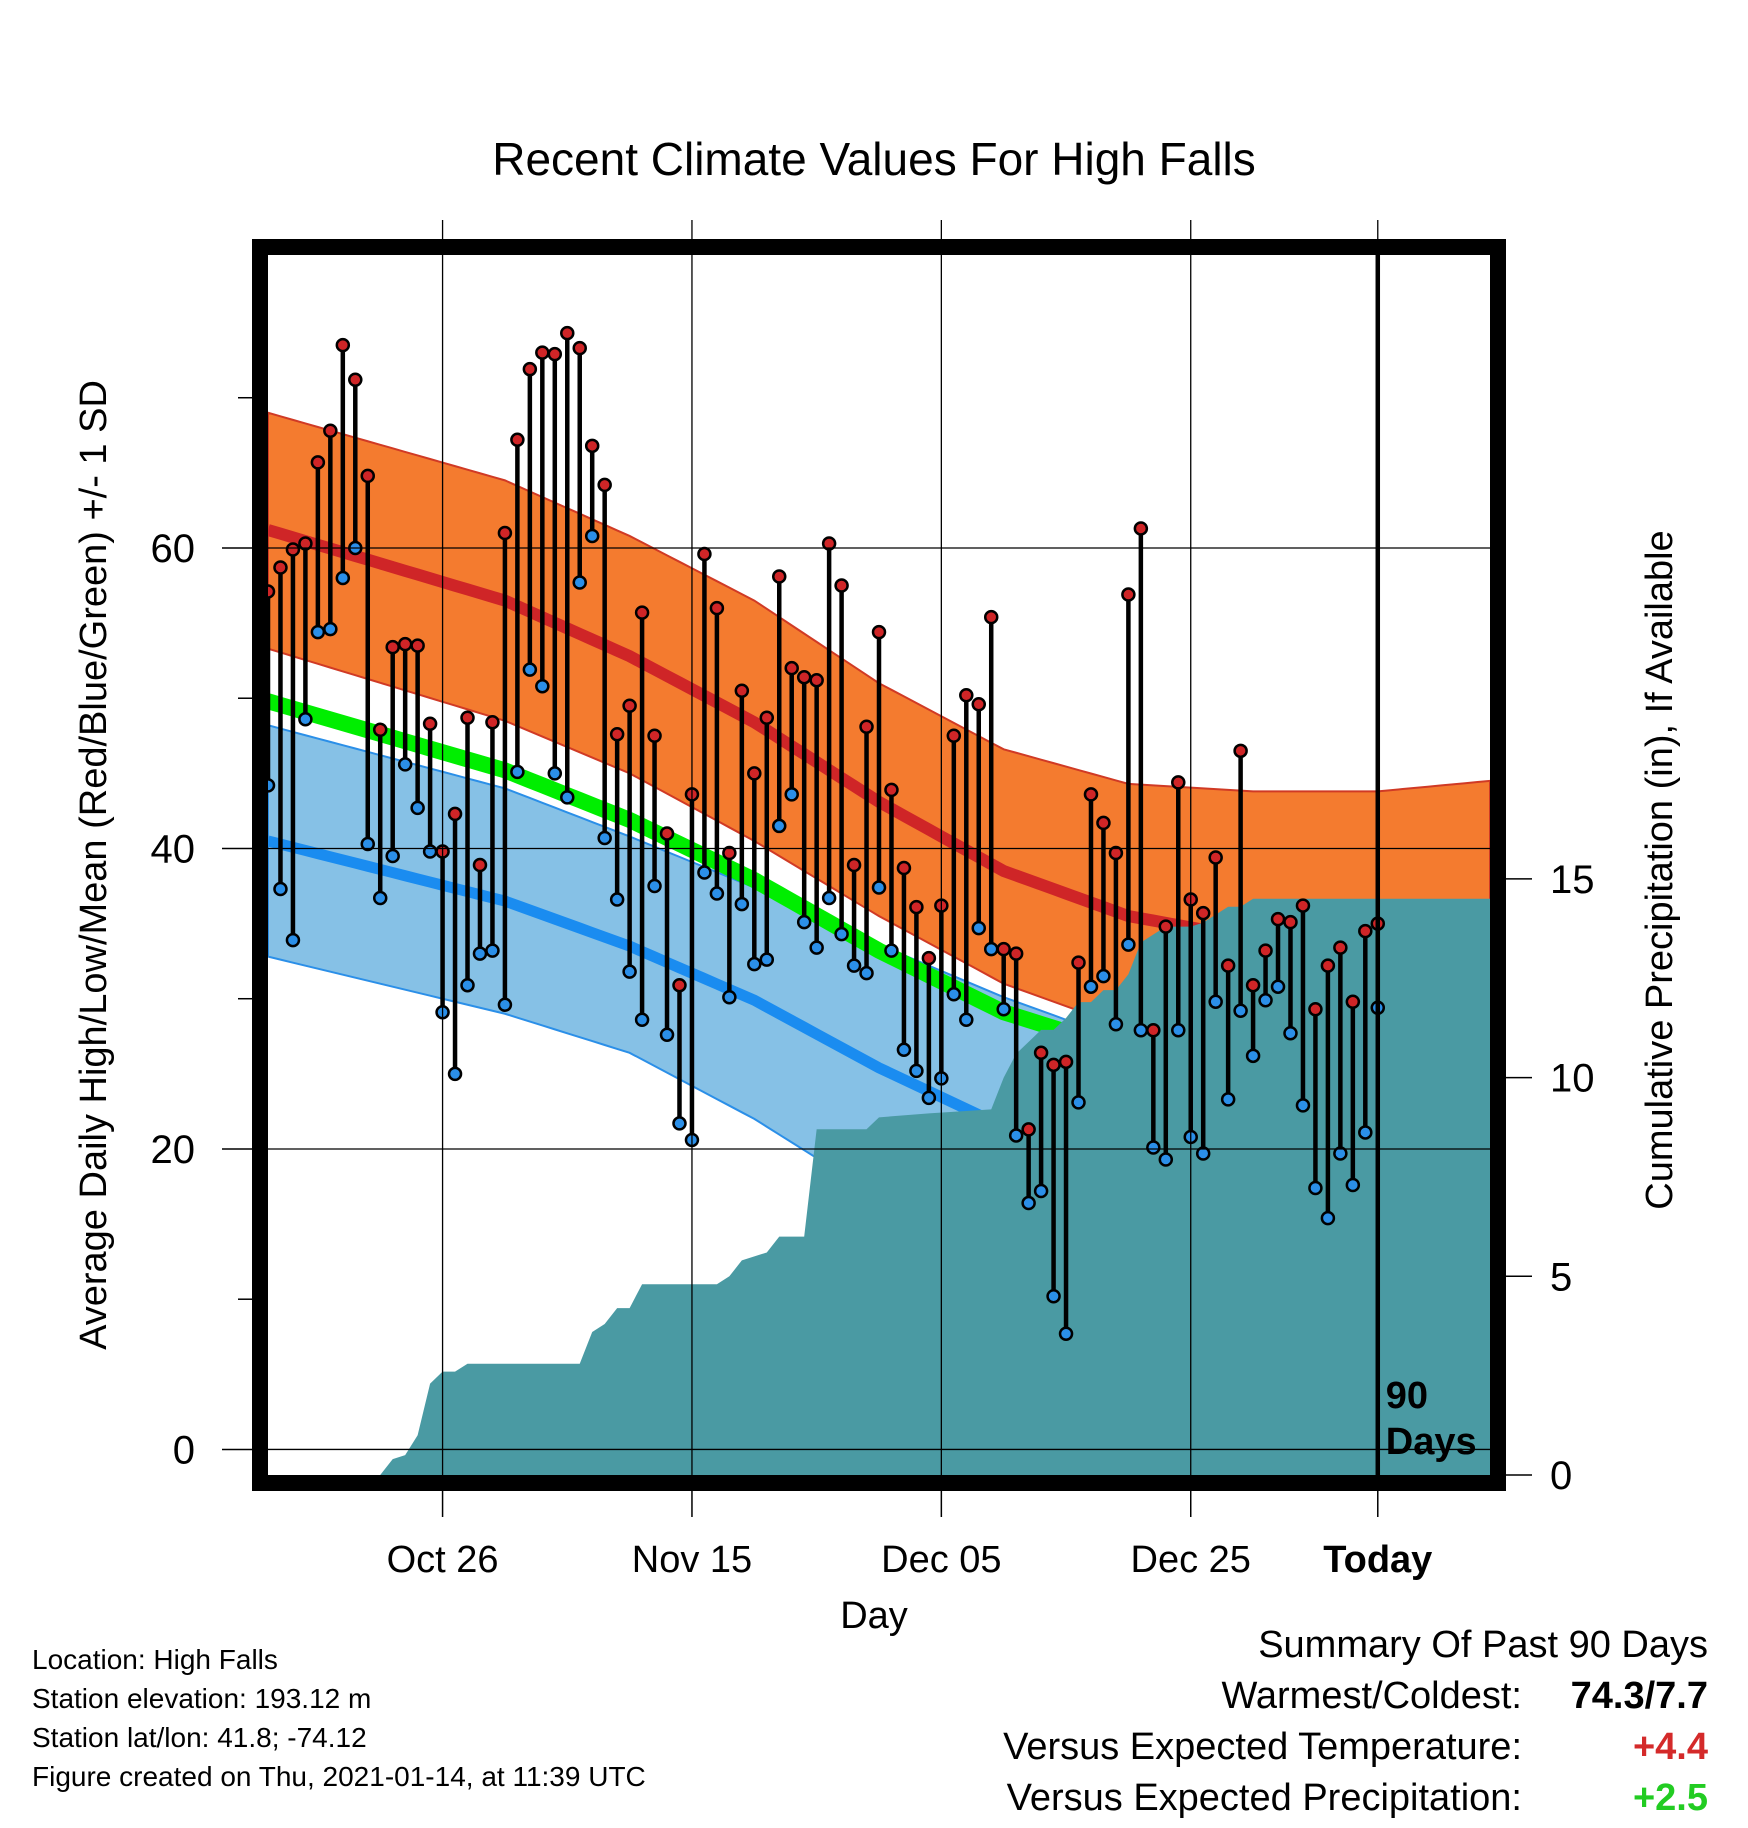  I want to click on y2-tick-label: 0, so click(1561, 1476).